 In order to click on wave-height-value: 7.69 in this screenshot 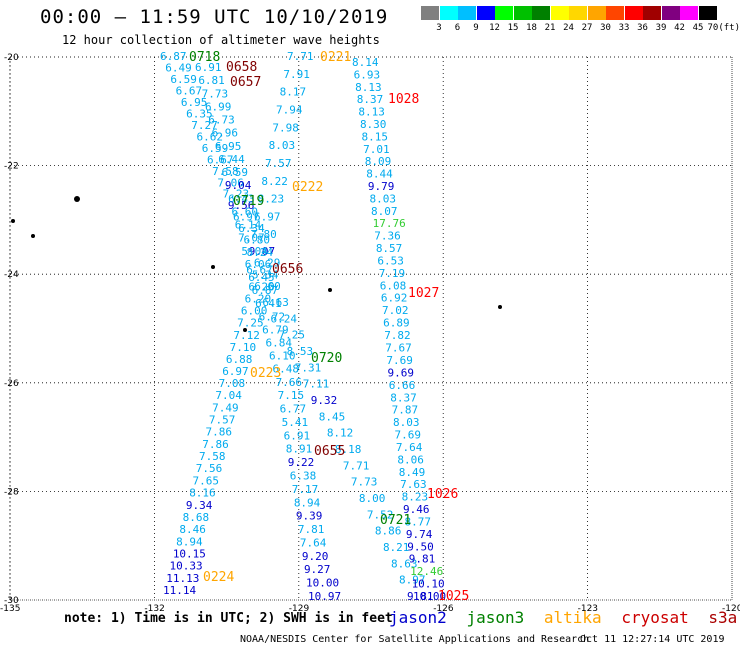, I will do `click(399, 360)`.